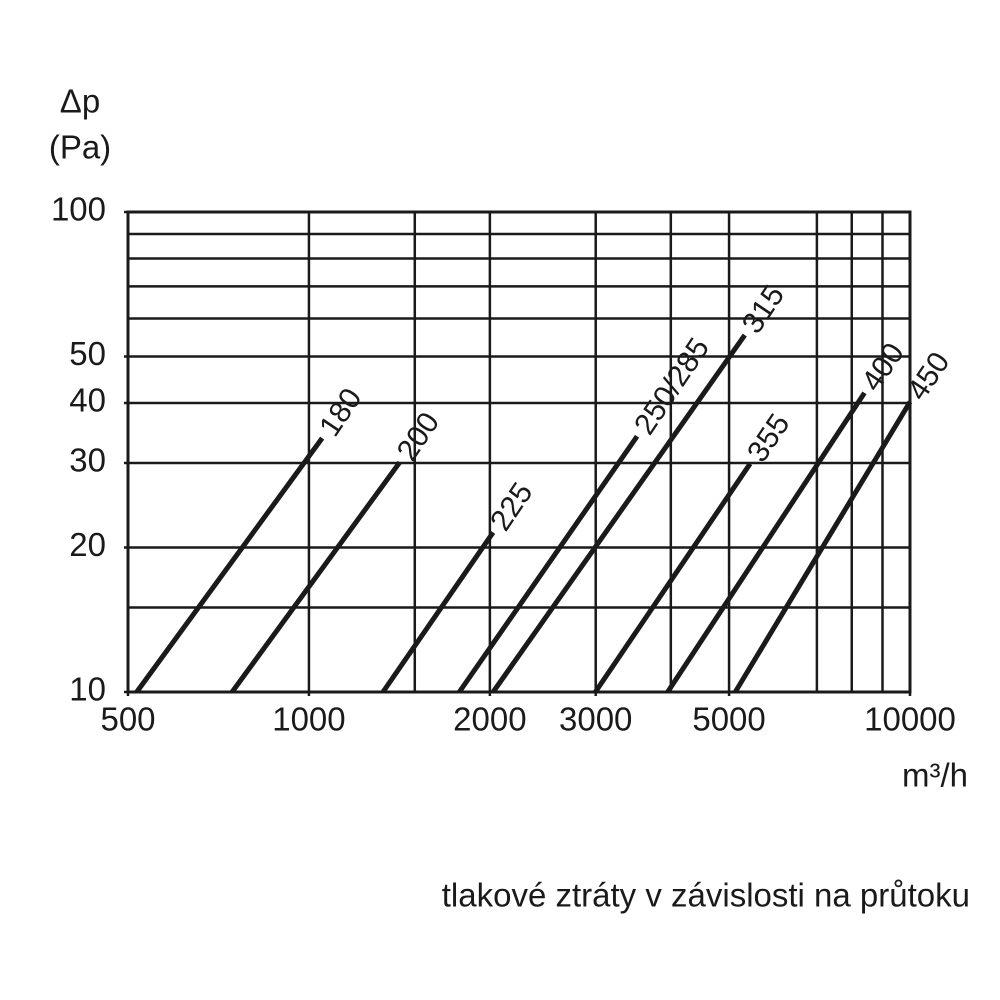  I want to click on y-tick-label: 100, so click(78, 209).